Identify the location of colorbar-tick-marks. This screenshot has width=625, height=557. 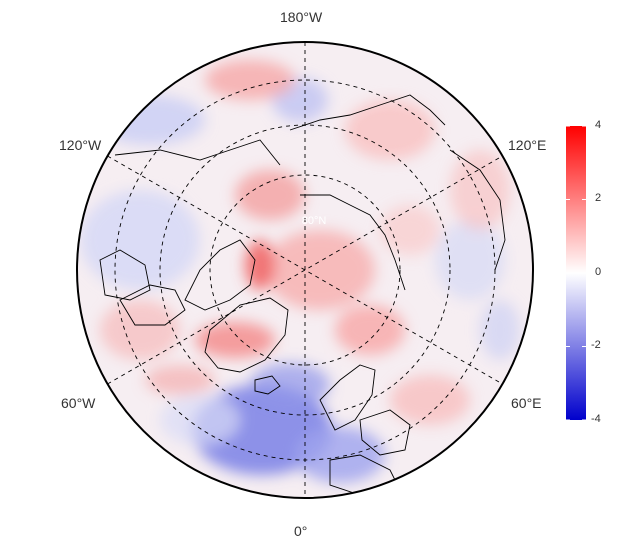
(576, 273).